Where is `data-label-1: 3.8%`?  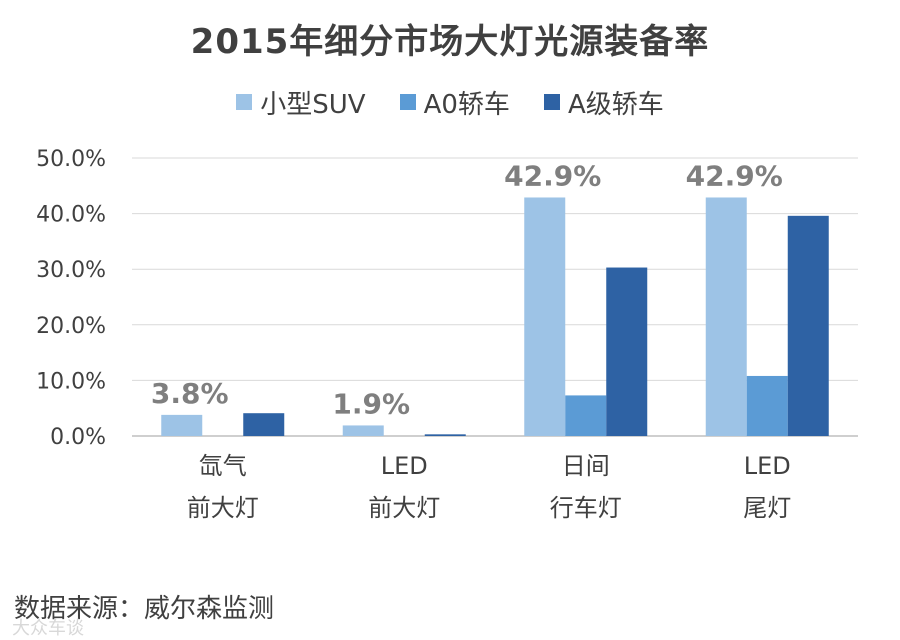
data-label-1: 3.8% is located at coordinates (190, 393).